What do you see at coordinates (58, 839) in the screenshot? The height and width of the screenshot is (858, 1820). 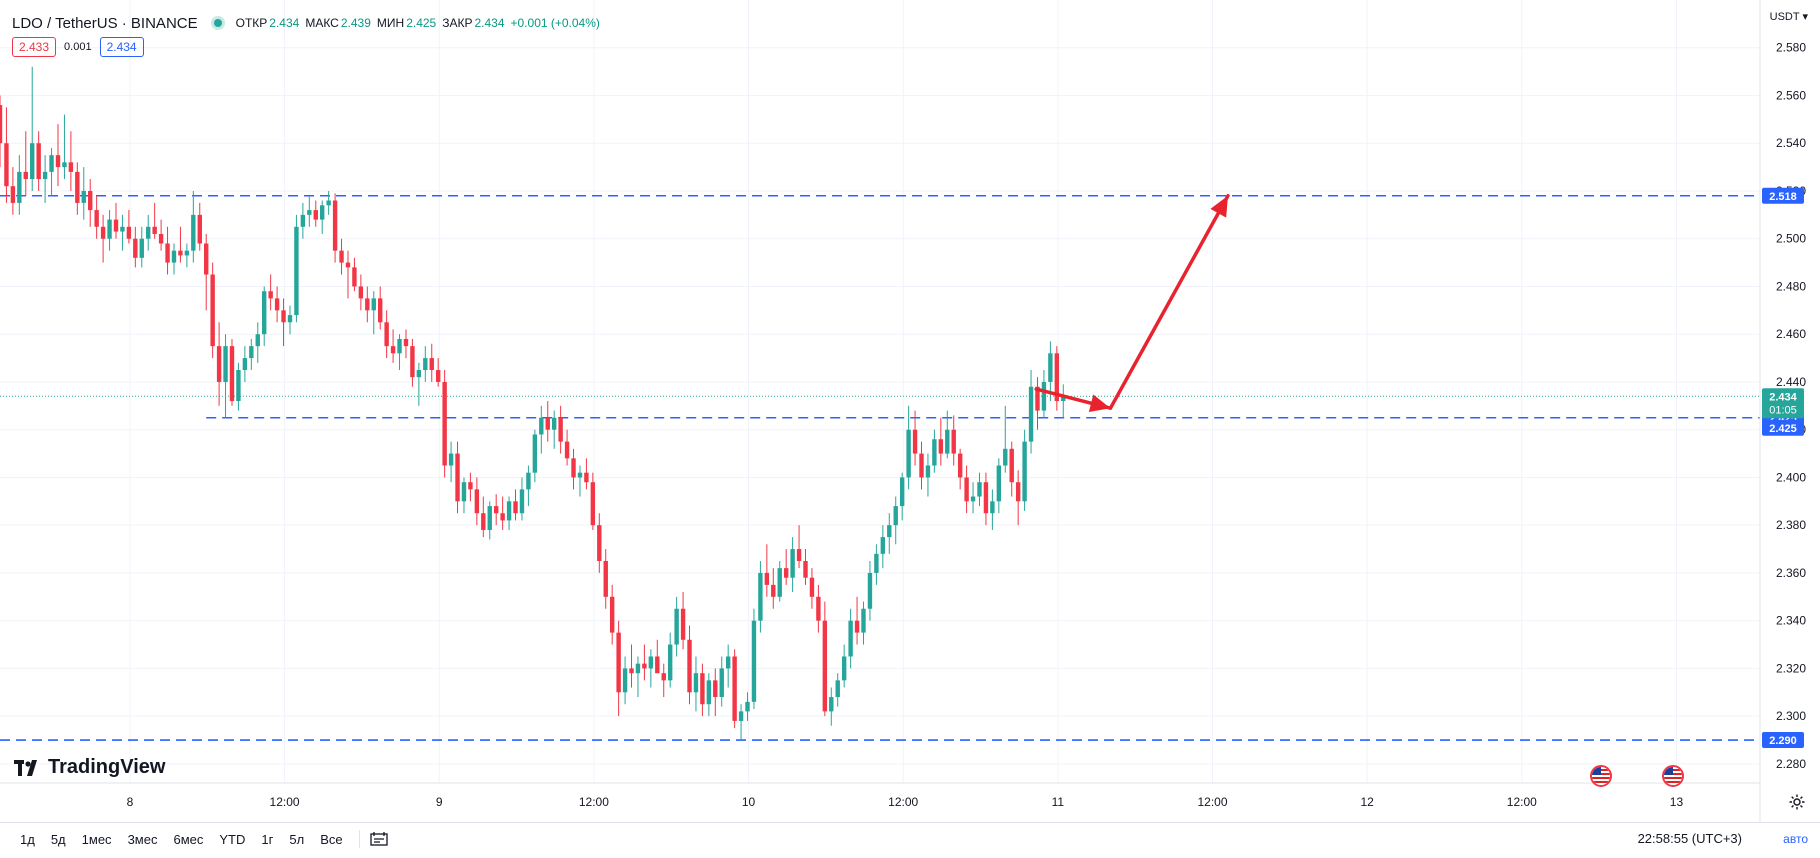 I see `range-5d-button: 5д` at bounding box center [58, 839].